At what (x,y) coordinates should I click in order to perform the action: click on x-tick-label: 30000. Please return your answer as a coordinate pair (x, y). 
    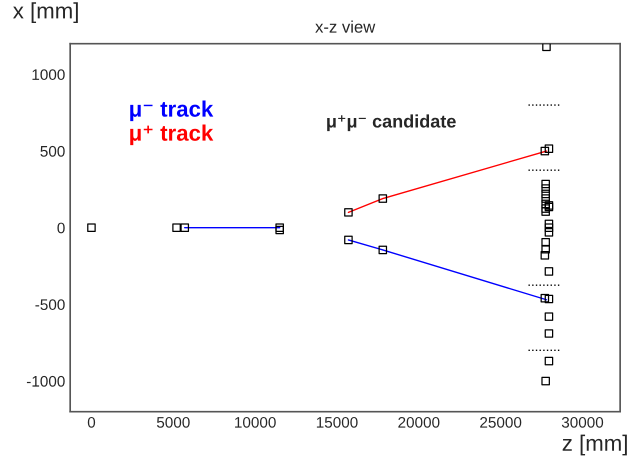
    Looking at the image, I should click on (583, 422).